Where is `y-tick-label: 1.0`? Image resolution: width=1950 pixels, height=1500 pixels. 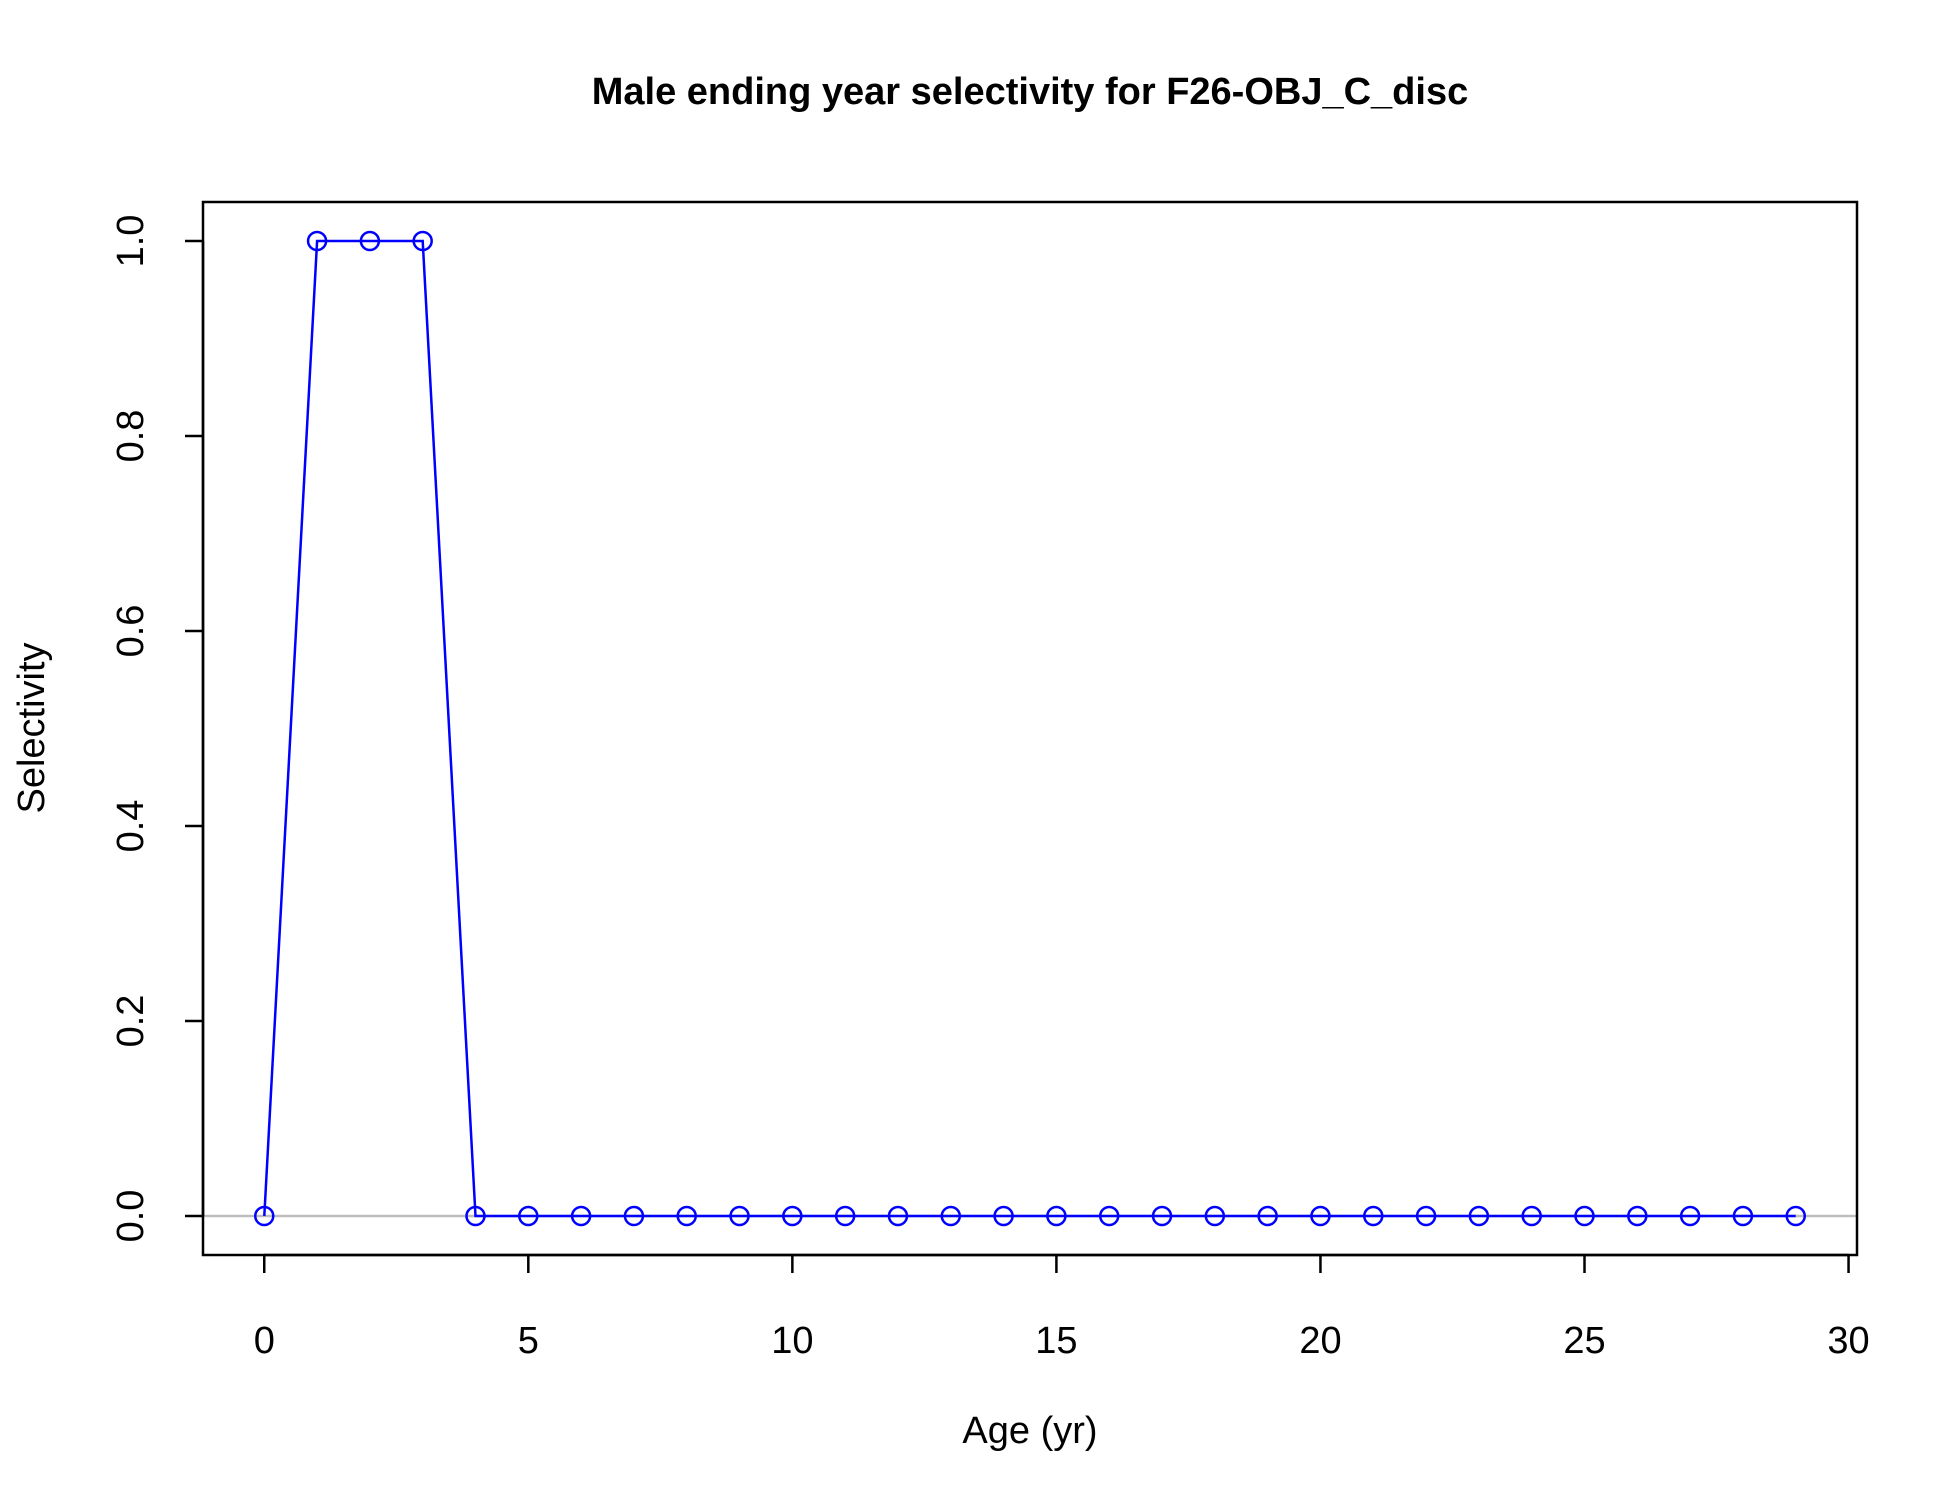 y-tick-label: 1.0 is located at coordinates (131, 241).